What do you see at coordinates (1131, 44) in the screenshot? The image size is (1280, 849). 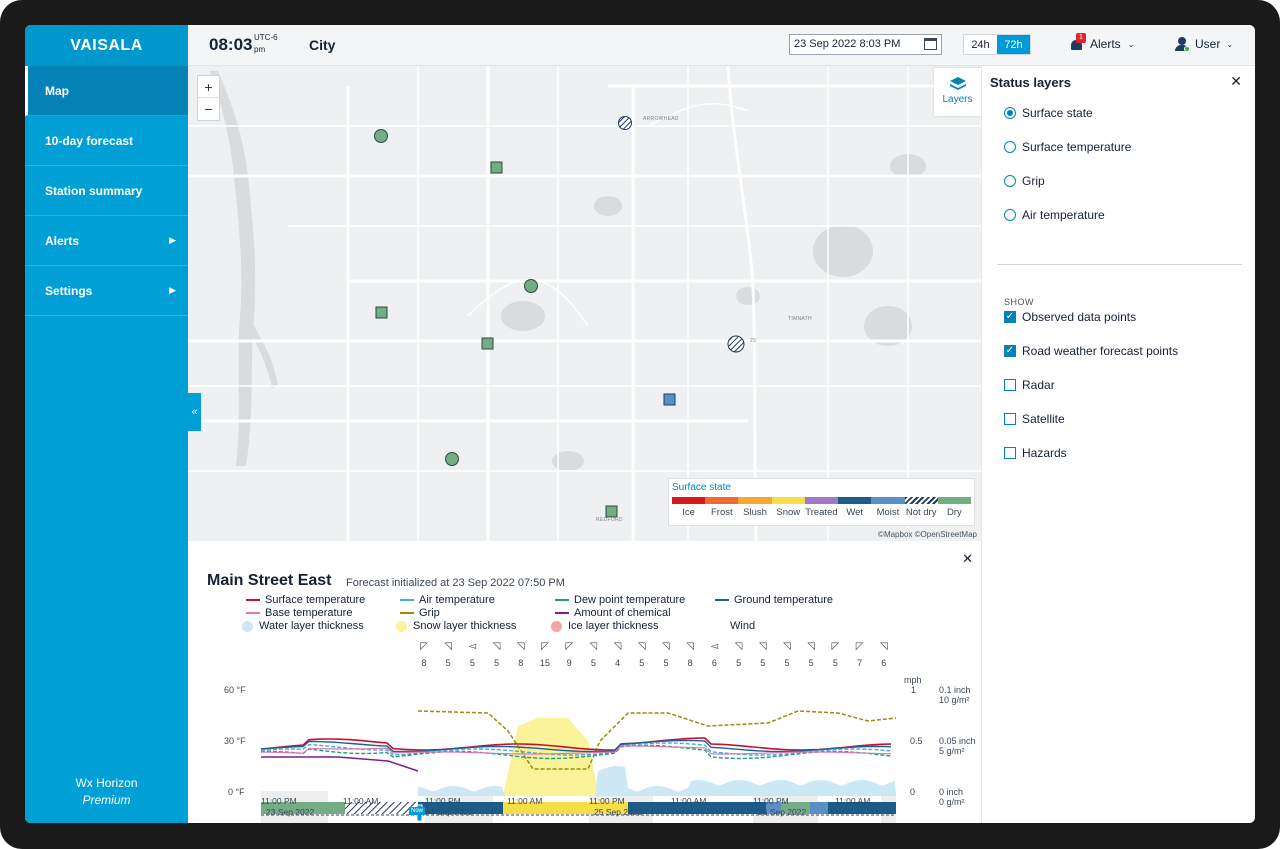 I see `chevron-down-icon: ⌄` at bounding box center [1131, 44].